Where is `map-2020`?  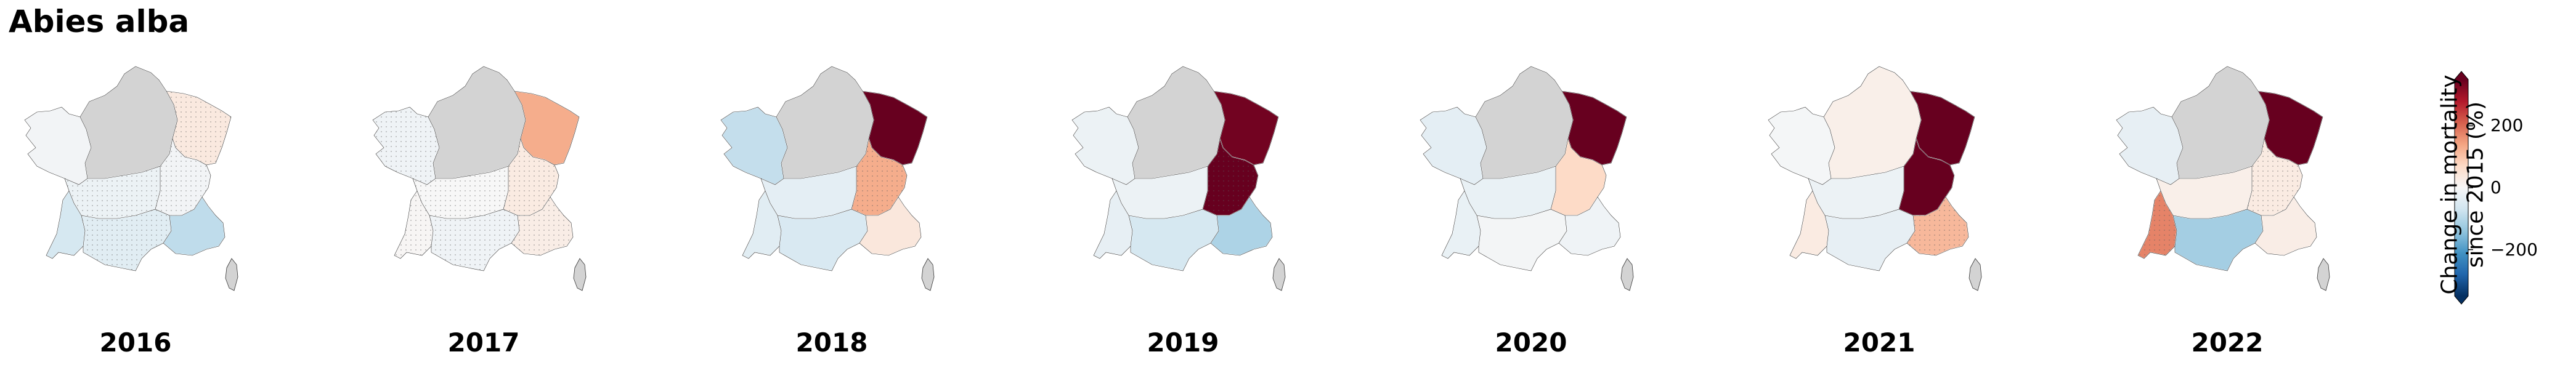 map-2020 is located at coordinates (1527, 179).